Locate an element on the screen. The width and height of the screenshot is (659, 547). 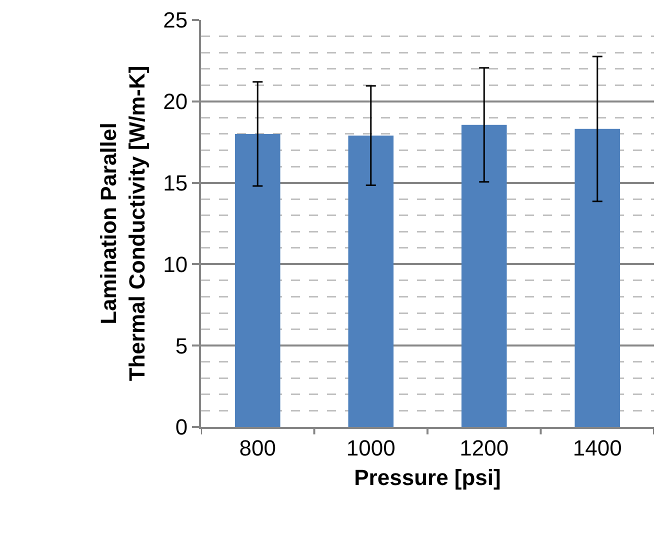
y-tick-label: 20 is located at coordinates (175, 101).